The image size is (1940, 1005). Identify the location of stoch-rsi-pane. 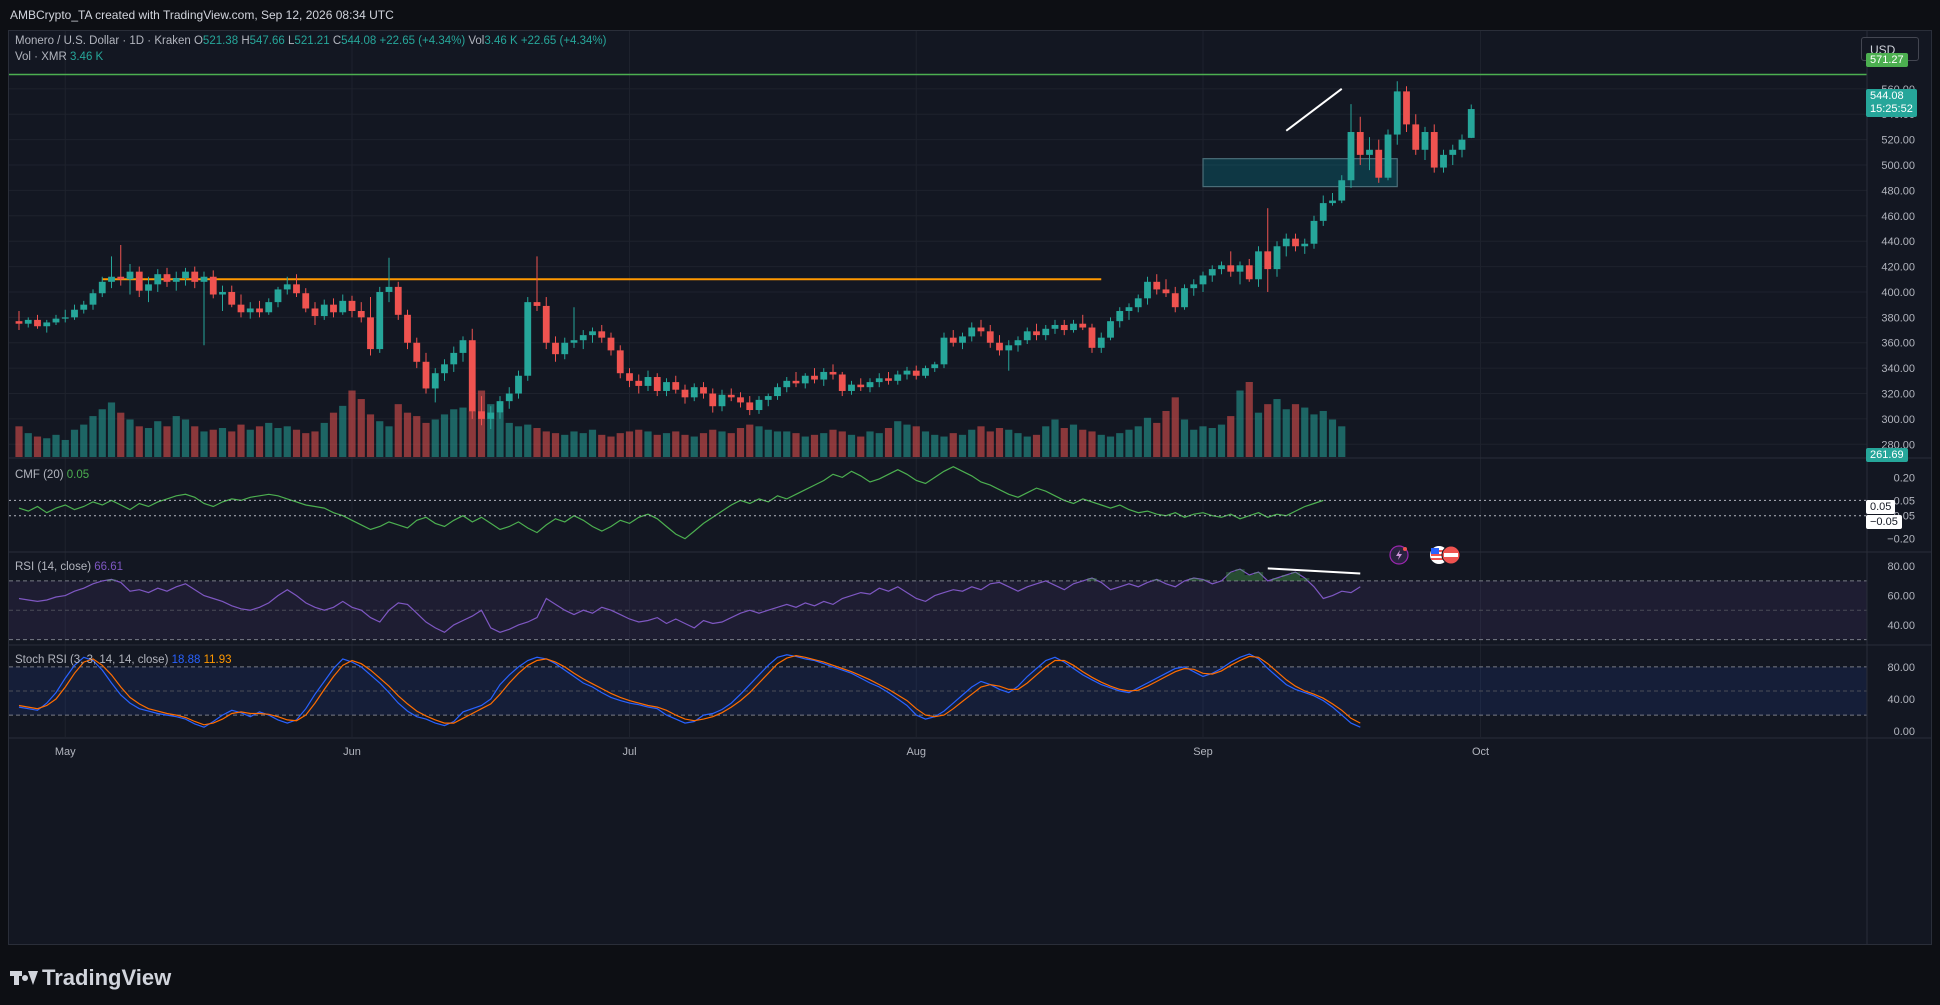
(938, 690).